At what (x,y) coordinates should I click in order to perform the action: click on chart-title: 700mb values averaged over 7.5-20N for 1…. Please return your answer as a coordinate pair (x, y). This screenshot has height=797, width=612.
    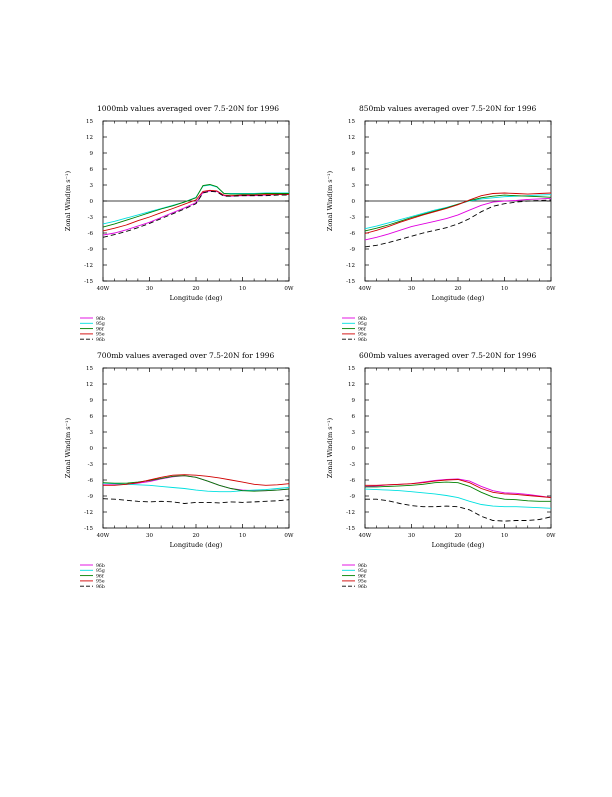
    Looking at the image, I should click on (186, 355).